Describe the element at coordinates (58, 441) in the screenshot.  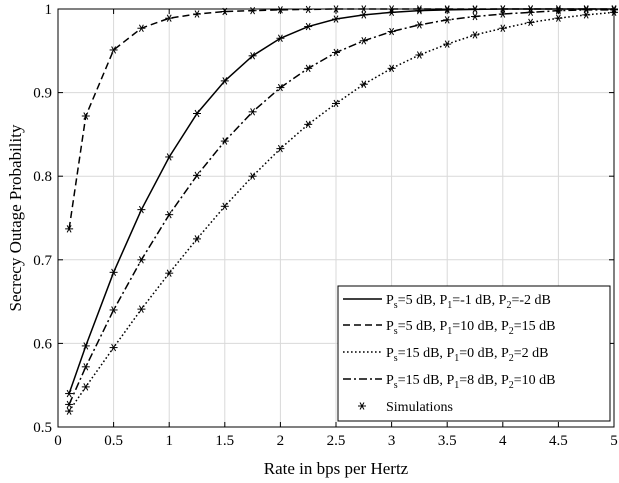
I see `x-tick-label: 0` at that location.